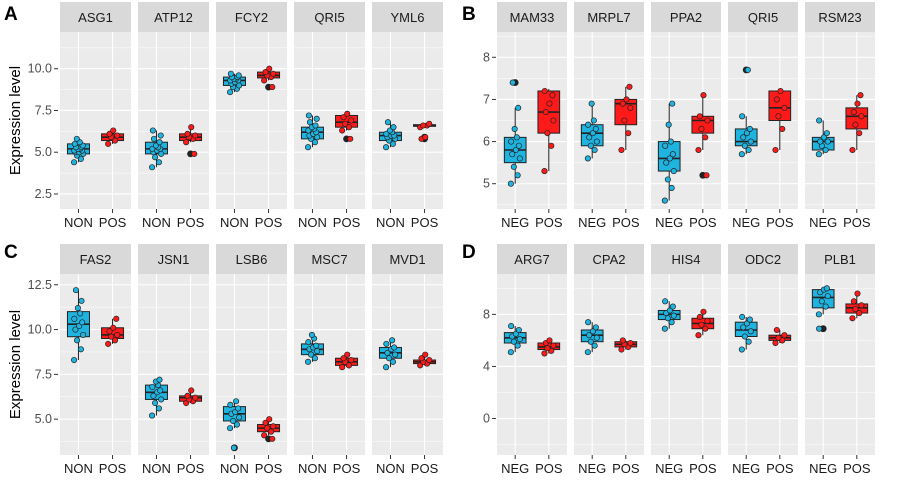 The image size is (913, 482). Describe the element at coordinates (839, 17) in the screenshot. I see `facet-title: RSM23` at that location.